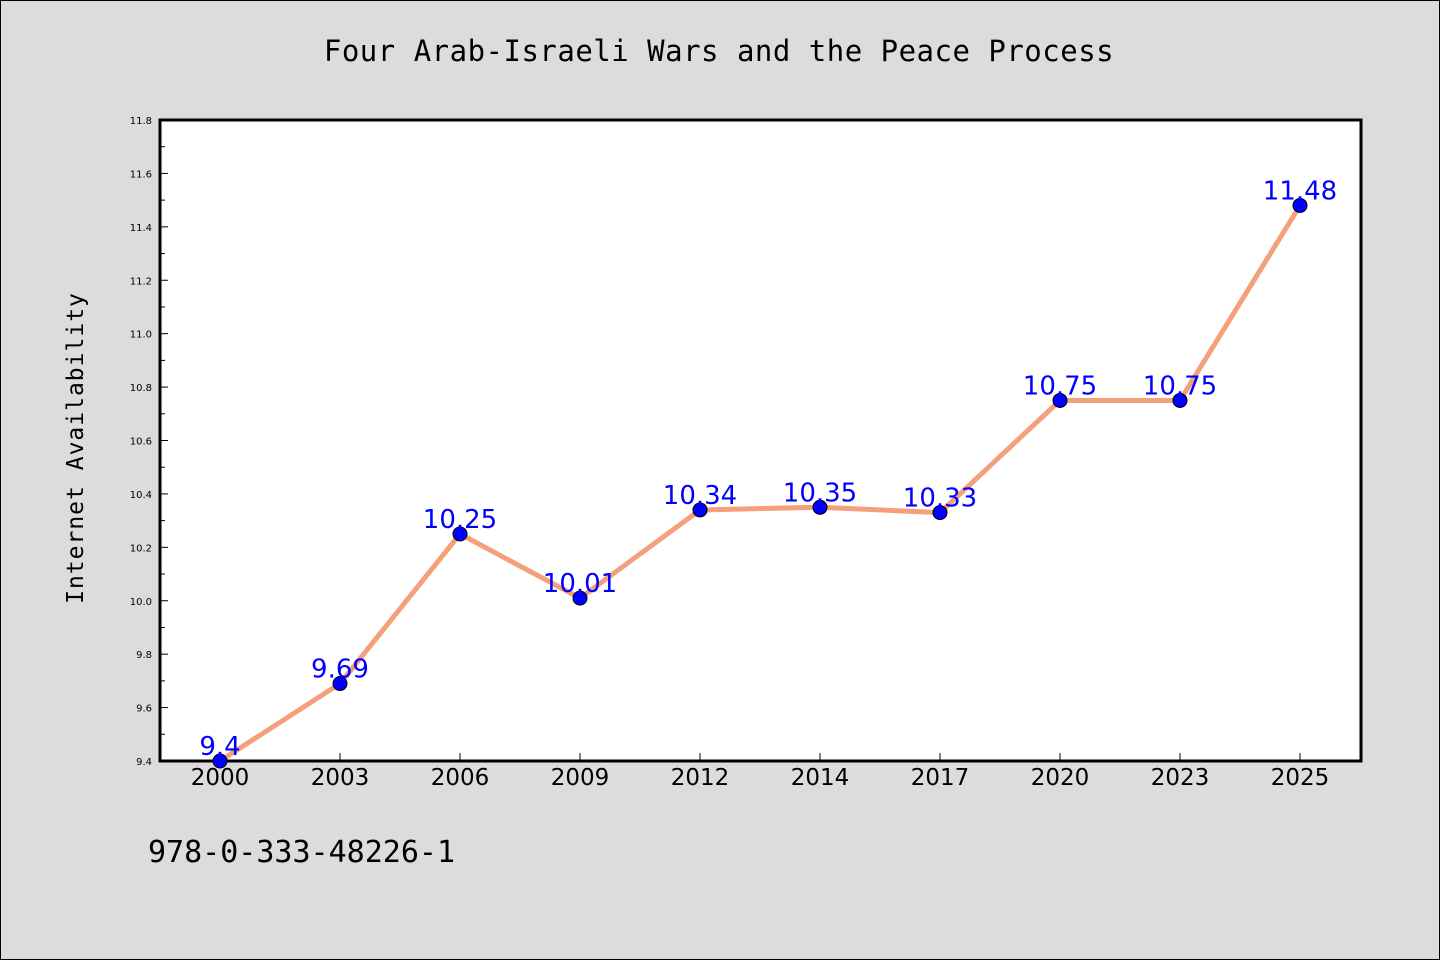  What do you see at coordinates (1180, 778) in the screenshot?
I see `x-tick-label: 2023` at bounding box center [1180, 778].